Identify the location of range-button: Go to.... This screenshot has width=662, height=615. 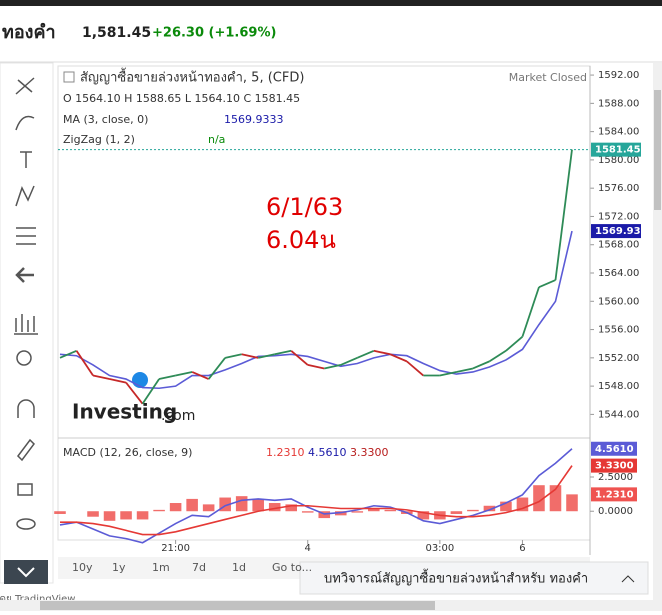
(292, 567).